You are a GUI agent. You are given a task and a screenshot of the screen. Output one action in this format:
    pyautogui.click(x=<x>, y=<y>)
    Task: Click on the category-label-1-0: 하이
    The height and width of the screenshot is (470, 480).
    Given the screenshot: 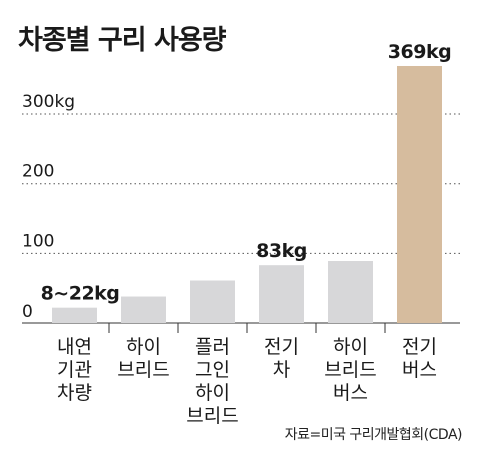 What is the action you would take?
    pyautogui.click(x=143, y=347)
    